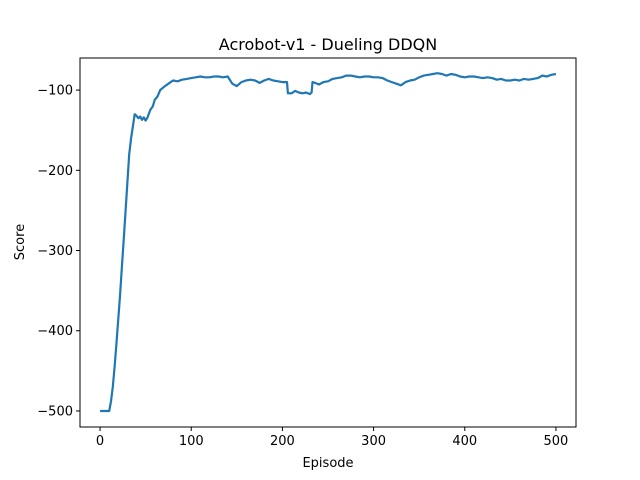 The image size is (640, 480). Describe the element at coordinates (282, 441) in the screenshot. I see `x-tick-label: 200` at that location.